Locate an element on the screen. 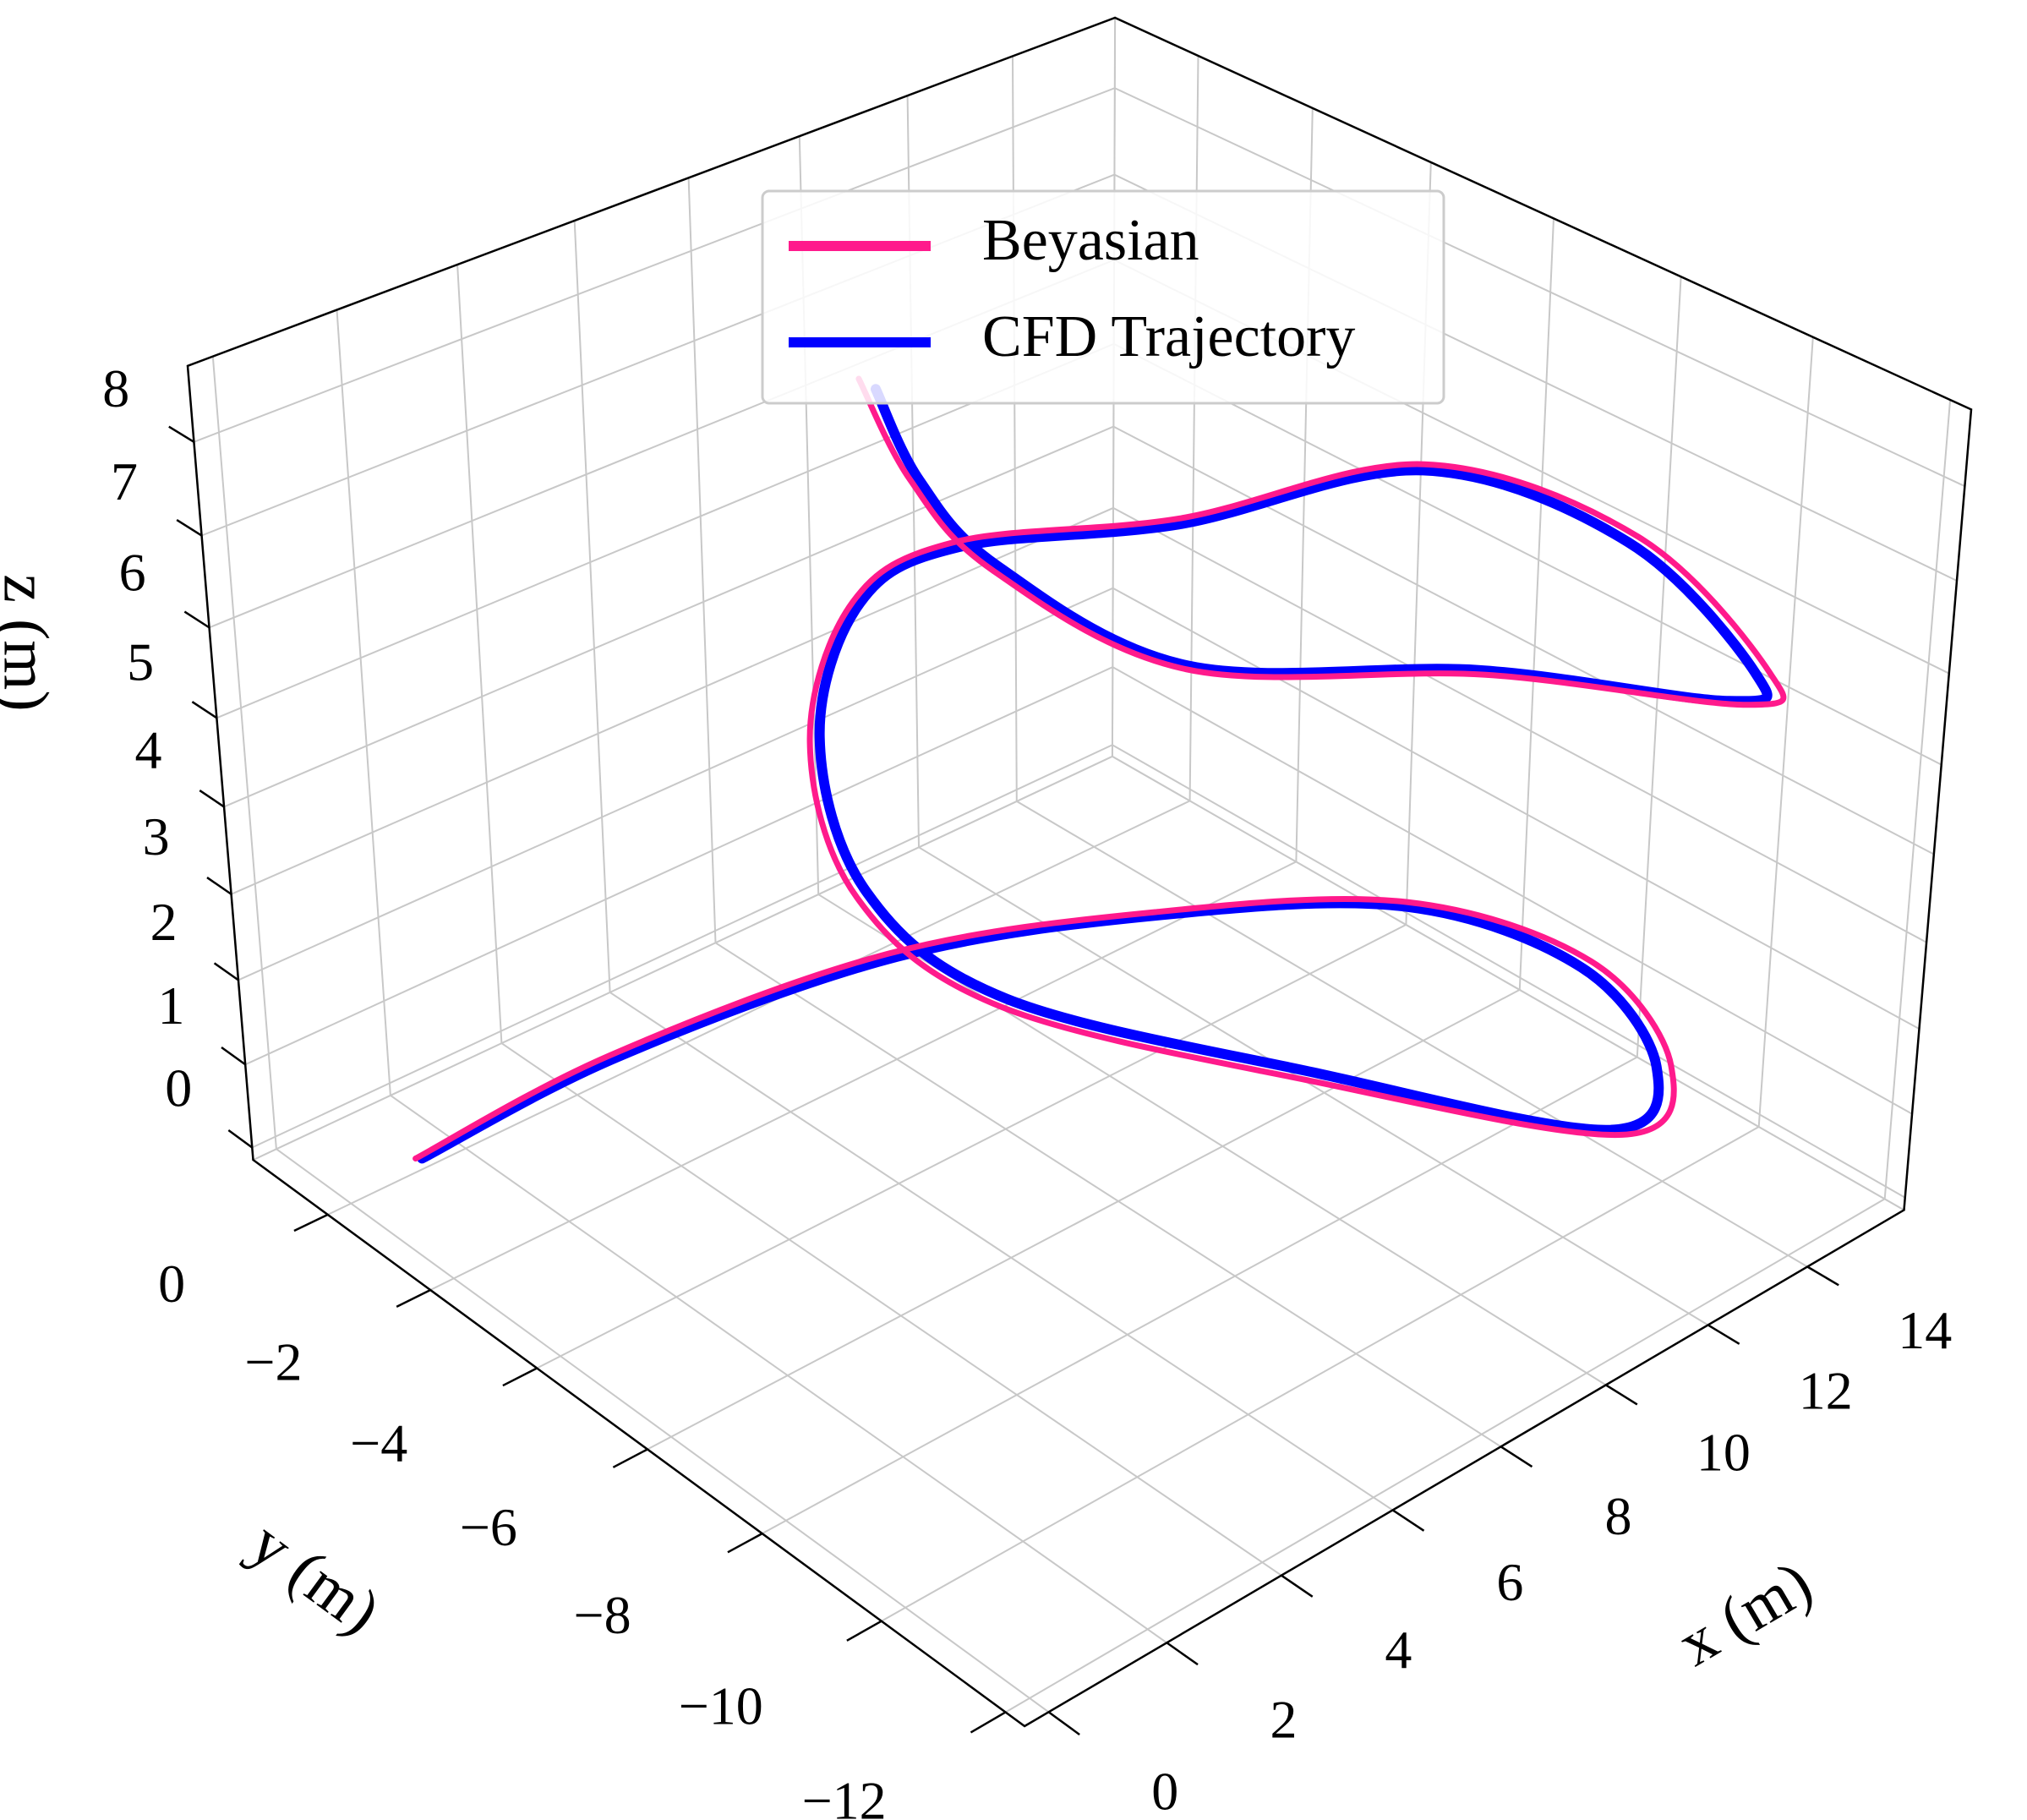  legend: Beyasian CFD Trajectory is located at coordinates (1103, 297).